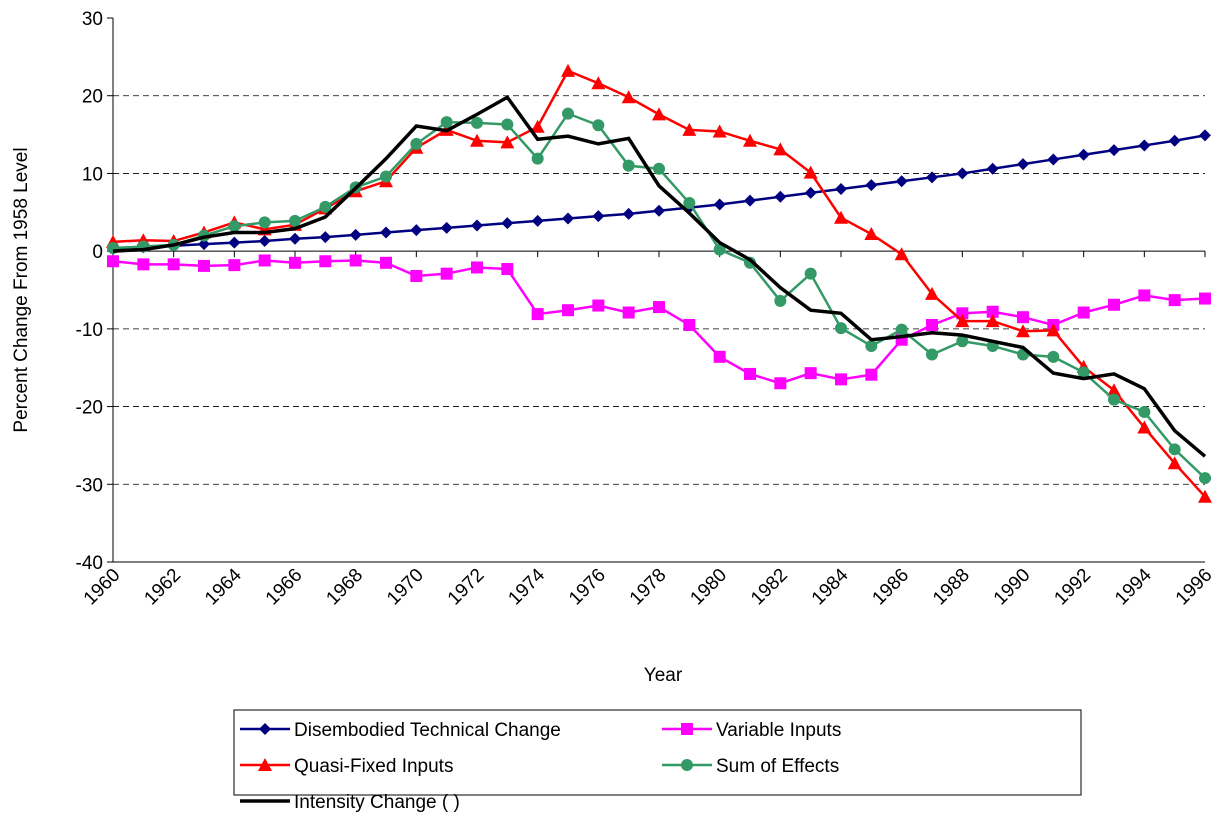  What do you see at coordinates (890, 587) in the screenshot?
I see `x-tick-label: 1986` at bounding box center [890, 587].